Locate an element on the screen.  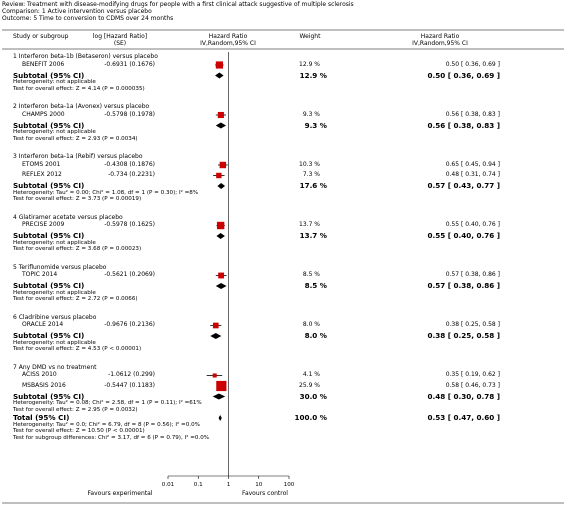
subtotal-weight: 8.0 % is located at coordinates (315, 335).